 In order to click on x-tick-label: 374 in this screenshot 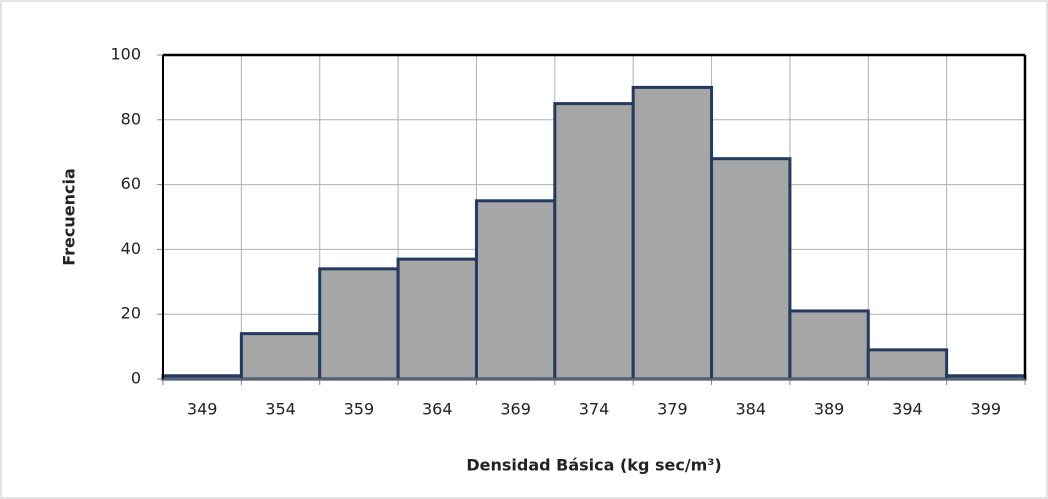, I will do `click(594, 409)`.